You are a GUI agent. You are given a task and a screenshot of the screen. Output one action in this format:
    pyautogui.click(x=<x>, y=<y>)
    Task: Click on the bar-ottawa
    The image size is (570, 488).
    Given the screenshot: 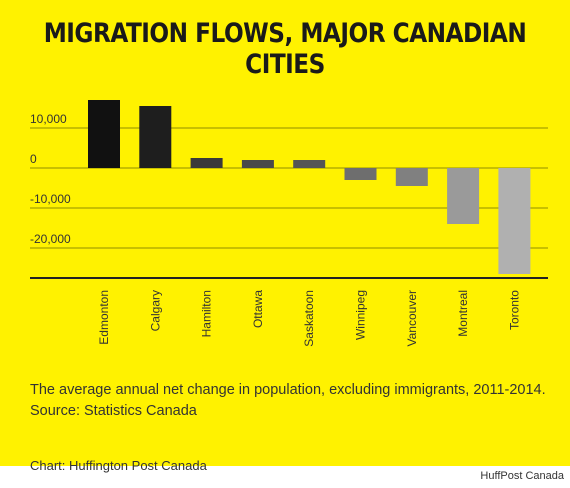 What is the action you would take?
    pyautogui.click(x=257, y=164)
    